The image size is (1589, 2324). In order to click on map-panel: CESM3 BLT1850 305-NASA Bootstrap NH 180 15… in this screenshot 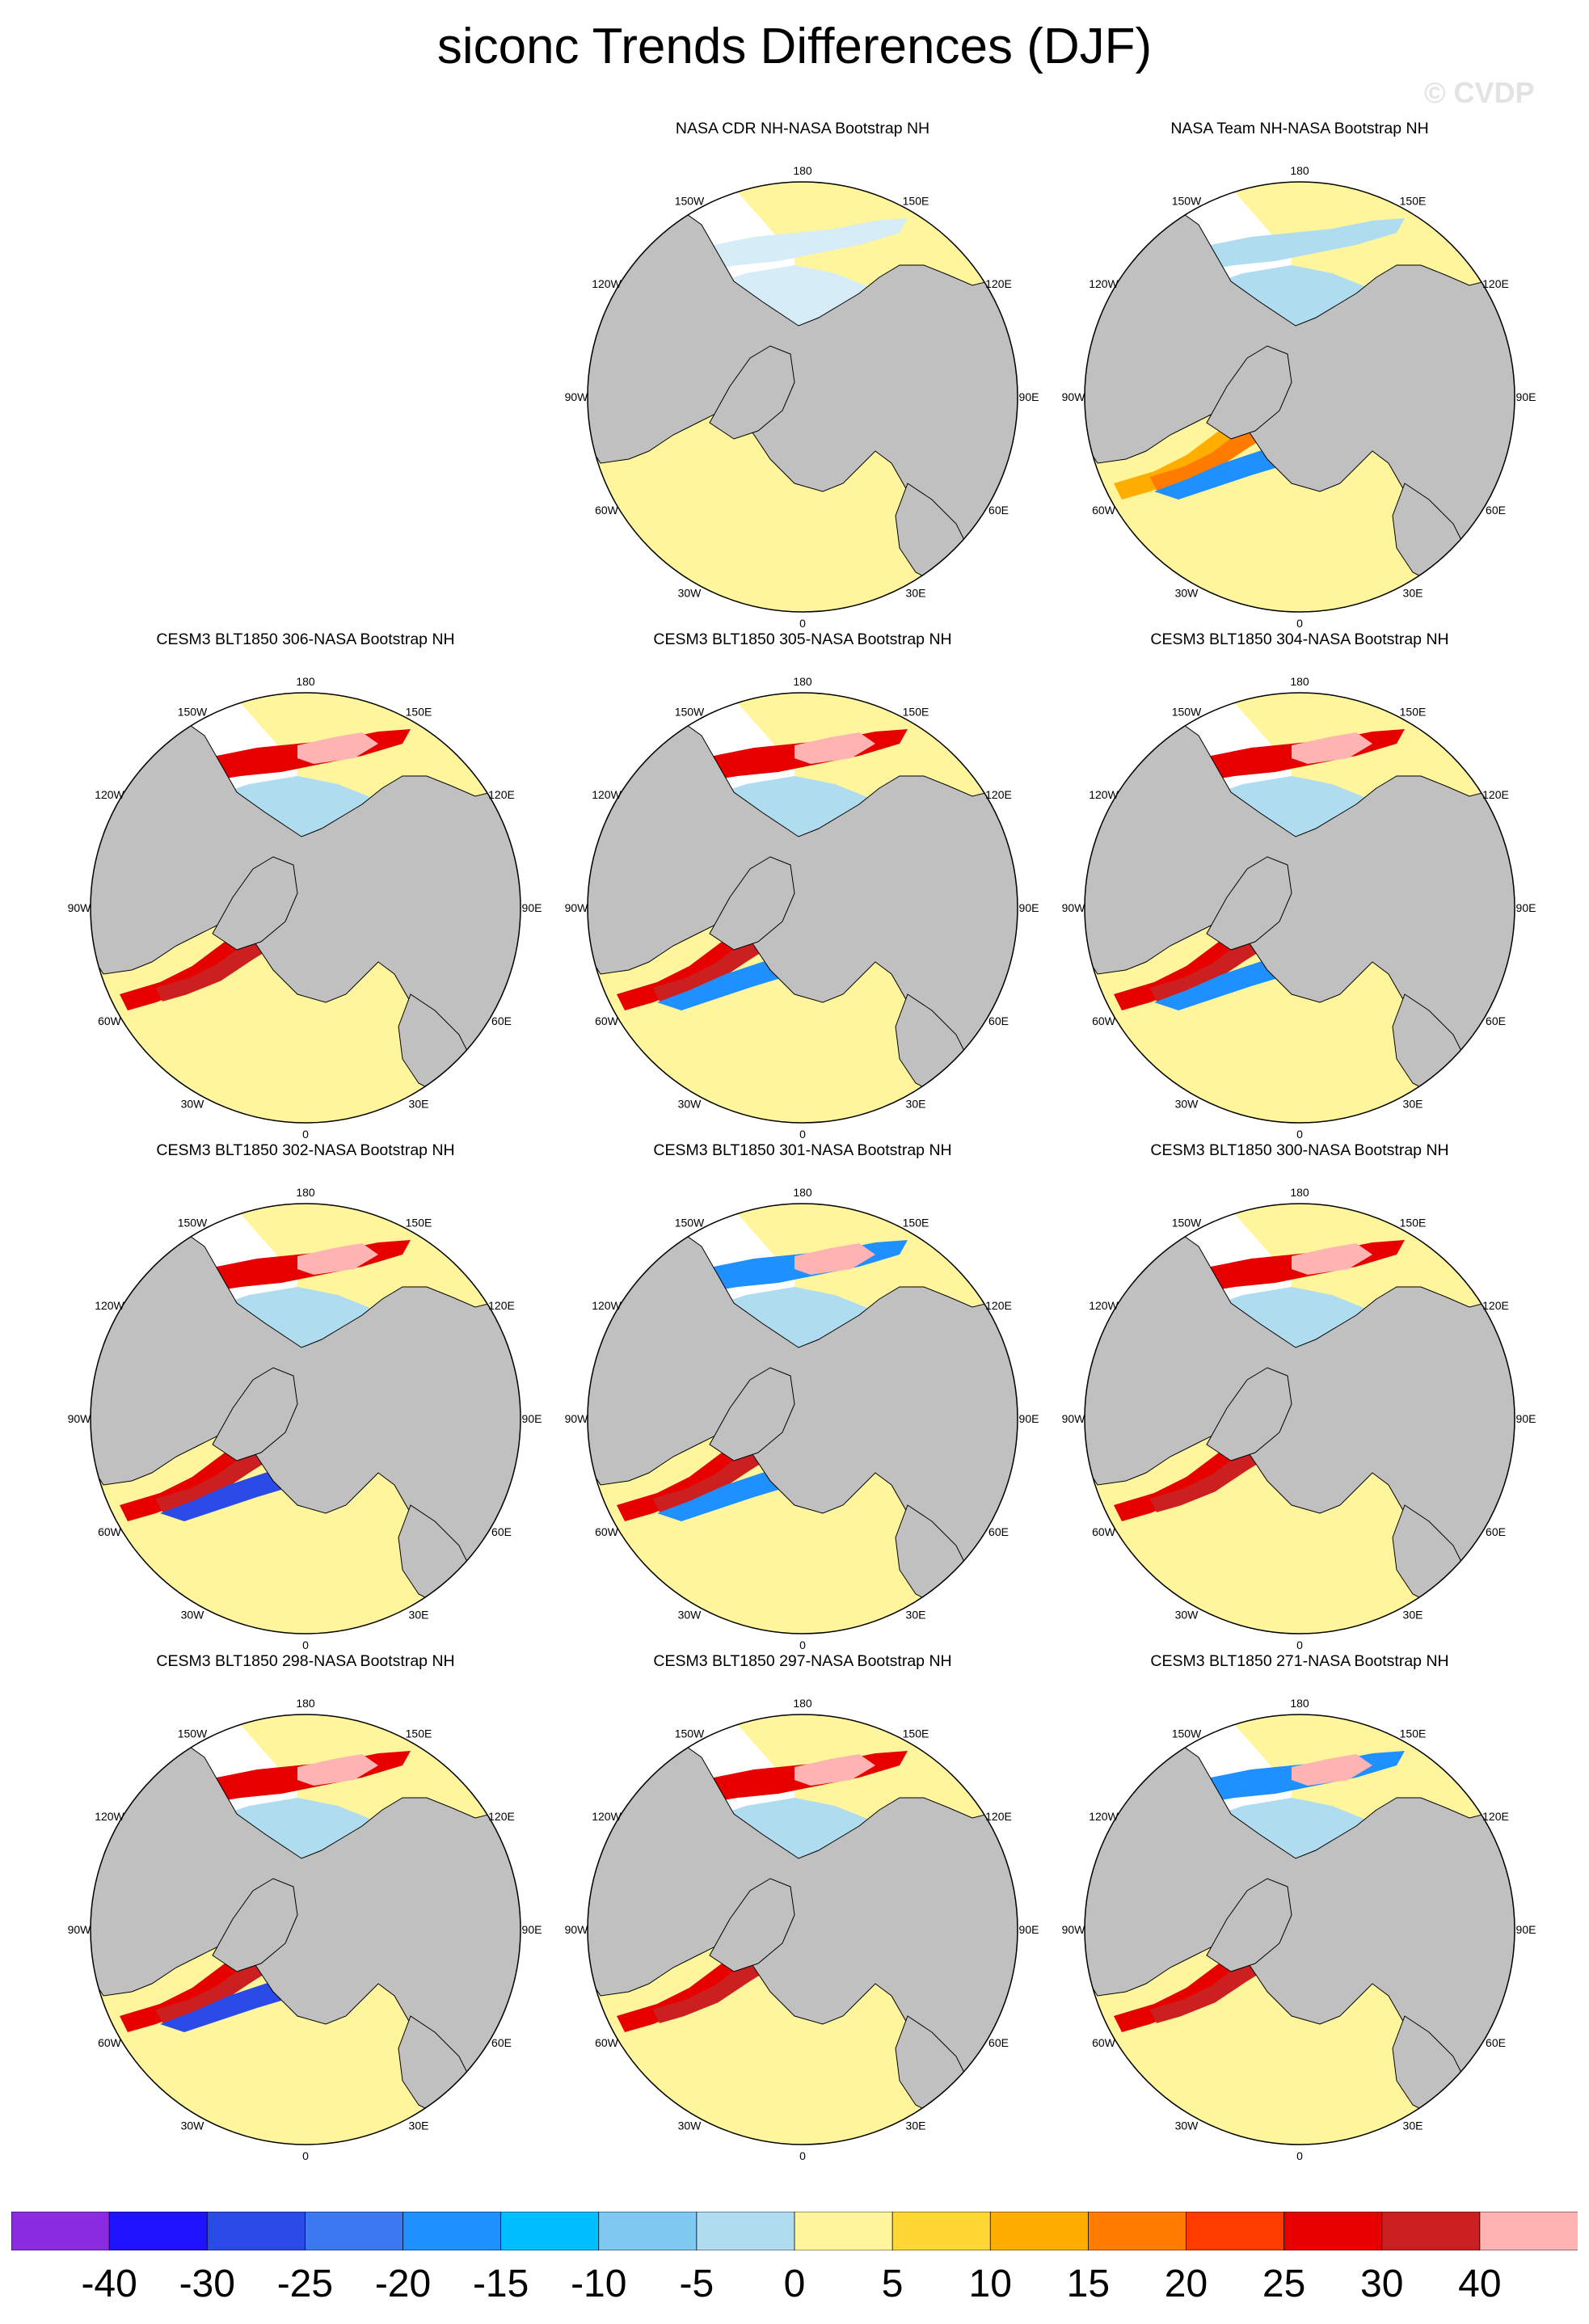, I will do `click(802, 885)`.